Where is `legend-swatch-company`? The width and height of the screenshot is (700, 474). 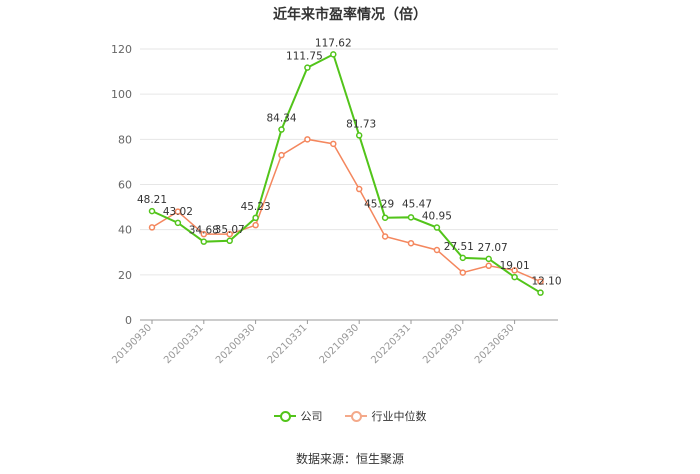
legend-swatch-company is located at coordinates (284, 416).